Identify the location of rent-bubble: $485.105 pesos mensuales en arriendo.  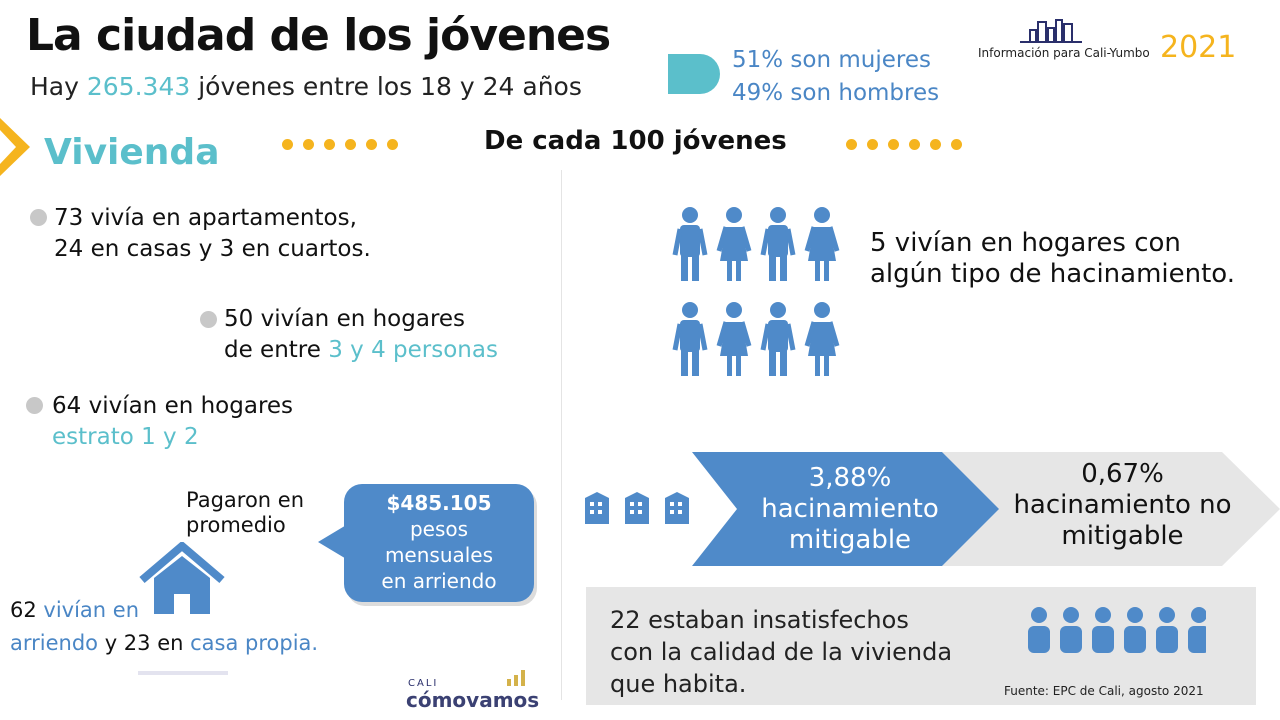
(439, 543).